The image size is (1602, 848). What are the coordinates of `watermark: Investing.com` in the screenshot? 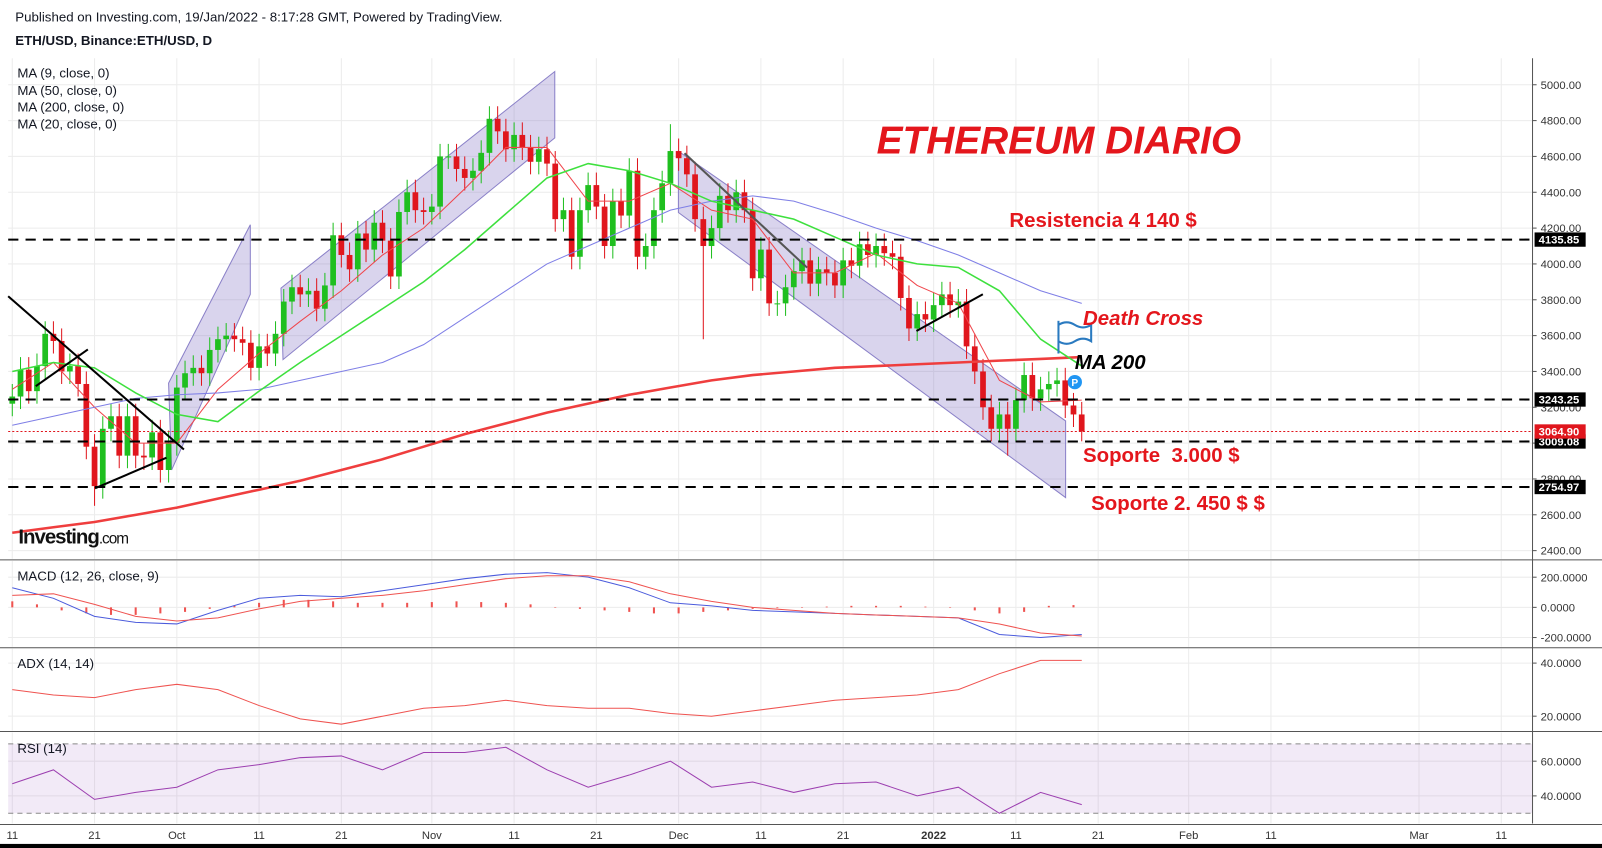 It's located at (73, 538).